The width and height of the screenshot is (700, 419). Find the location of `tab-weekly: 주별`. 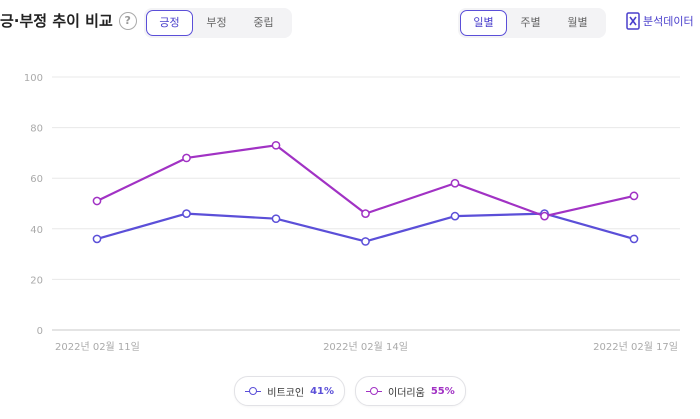

tab-weekly: 주별 is located at coordinates (530, 22).